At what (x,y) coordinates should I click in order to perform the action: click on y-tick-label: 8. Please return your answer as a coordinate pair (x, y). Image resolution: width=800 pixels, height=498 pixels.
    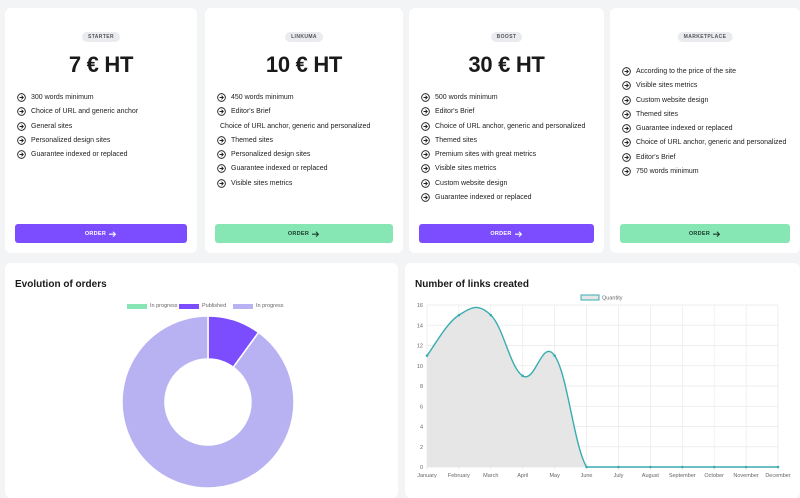
    Looking at the image, I should click on (421, 387).